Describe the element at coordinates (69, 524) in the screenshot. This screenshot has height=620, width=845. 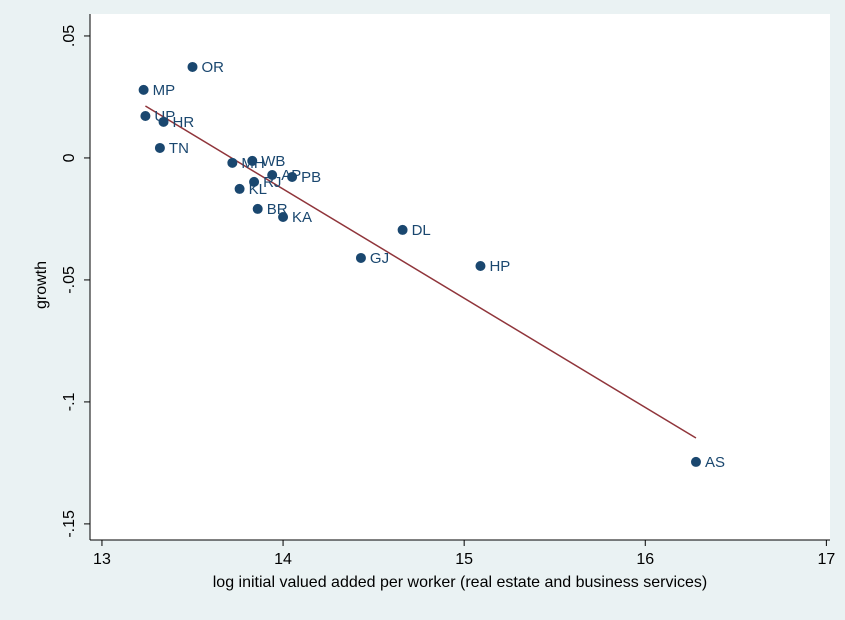
I see `y-tick-label: -.15` at that location.